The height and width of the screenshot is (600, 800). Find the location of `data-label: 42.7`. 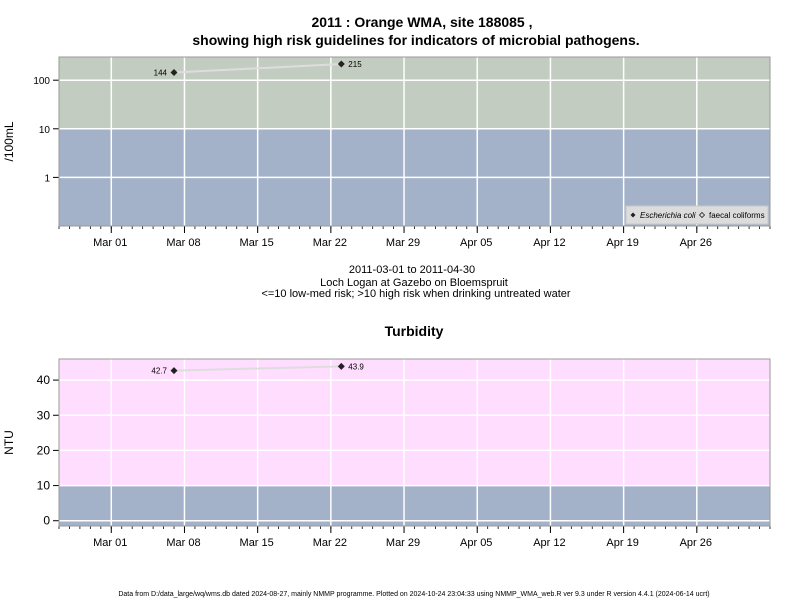

data-label: 42.7 is located at coordinates (159, 371).